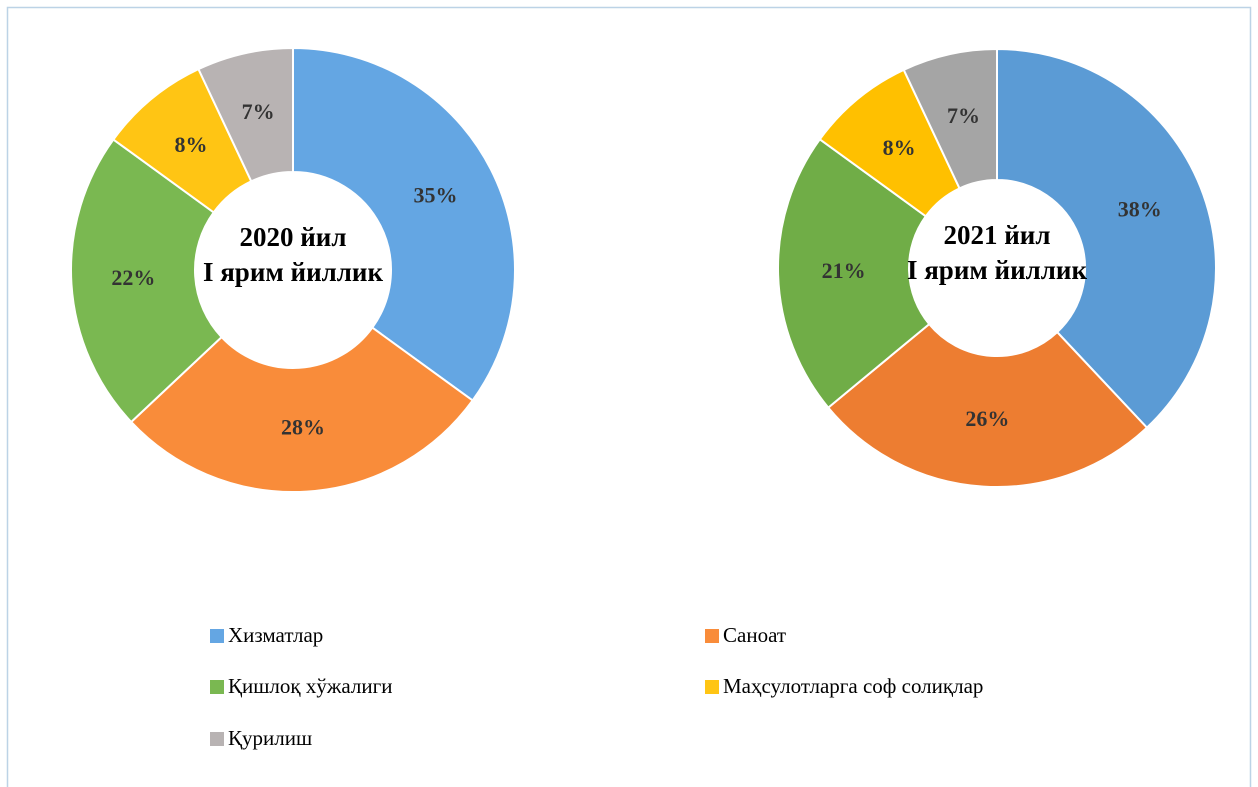 This screenshot has width=1258, height=787. Describe the element at coordinates (270, 738) in the screenshot. I see `legend-label: Қурилиш` at that location.